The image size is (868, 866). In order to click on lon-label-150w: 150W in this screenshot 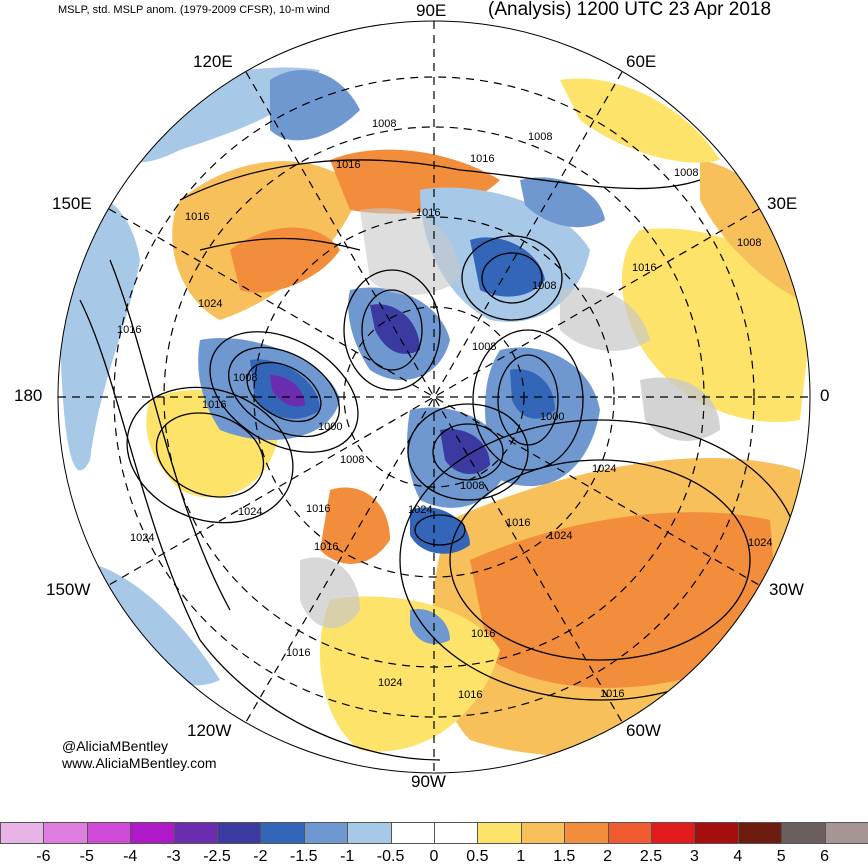, I will do `click(68, 589)`.